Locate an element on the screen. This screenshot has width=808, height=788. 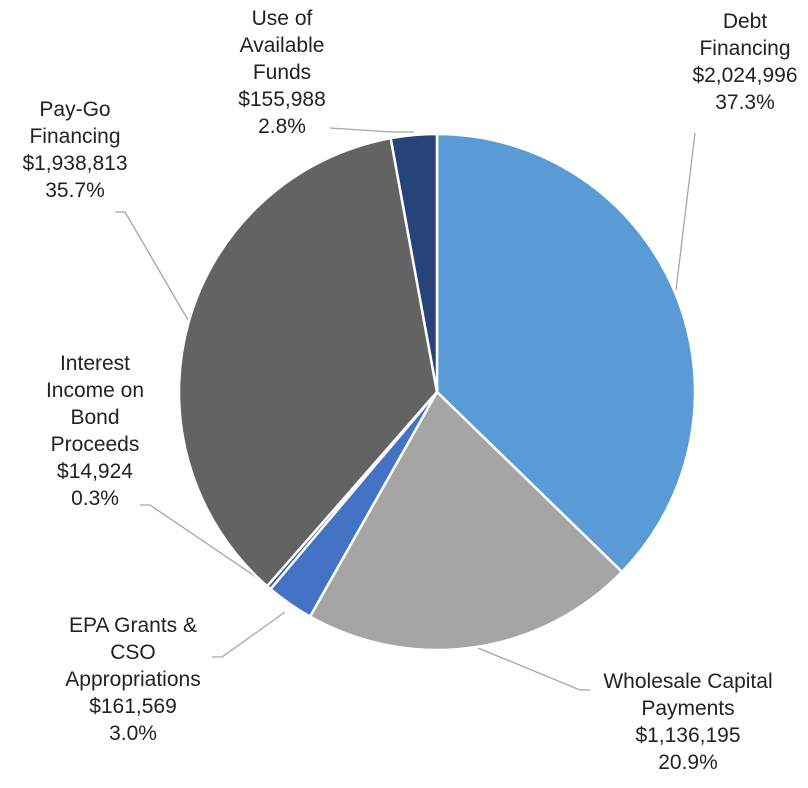
value-label: $1,136,195 is located at coordinates (688, 735).